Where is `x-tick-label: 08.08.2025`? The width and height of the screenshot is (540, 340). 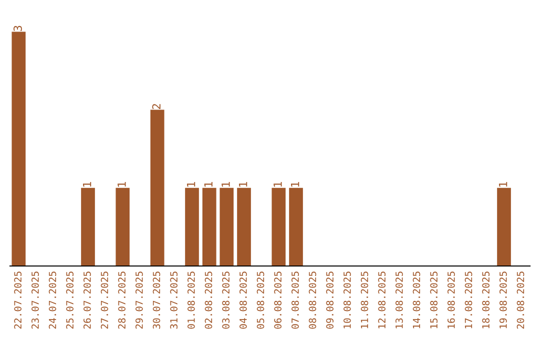 x-tick-label: 08.08.2025 is located at coordinates (312, 300).